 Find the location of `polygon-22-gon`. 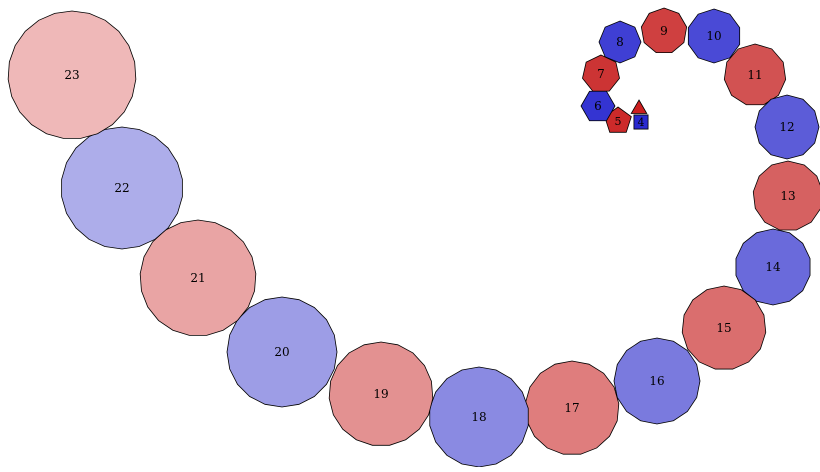

polygon-22-gon is located at coordinates (122, 188).